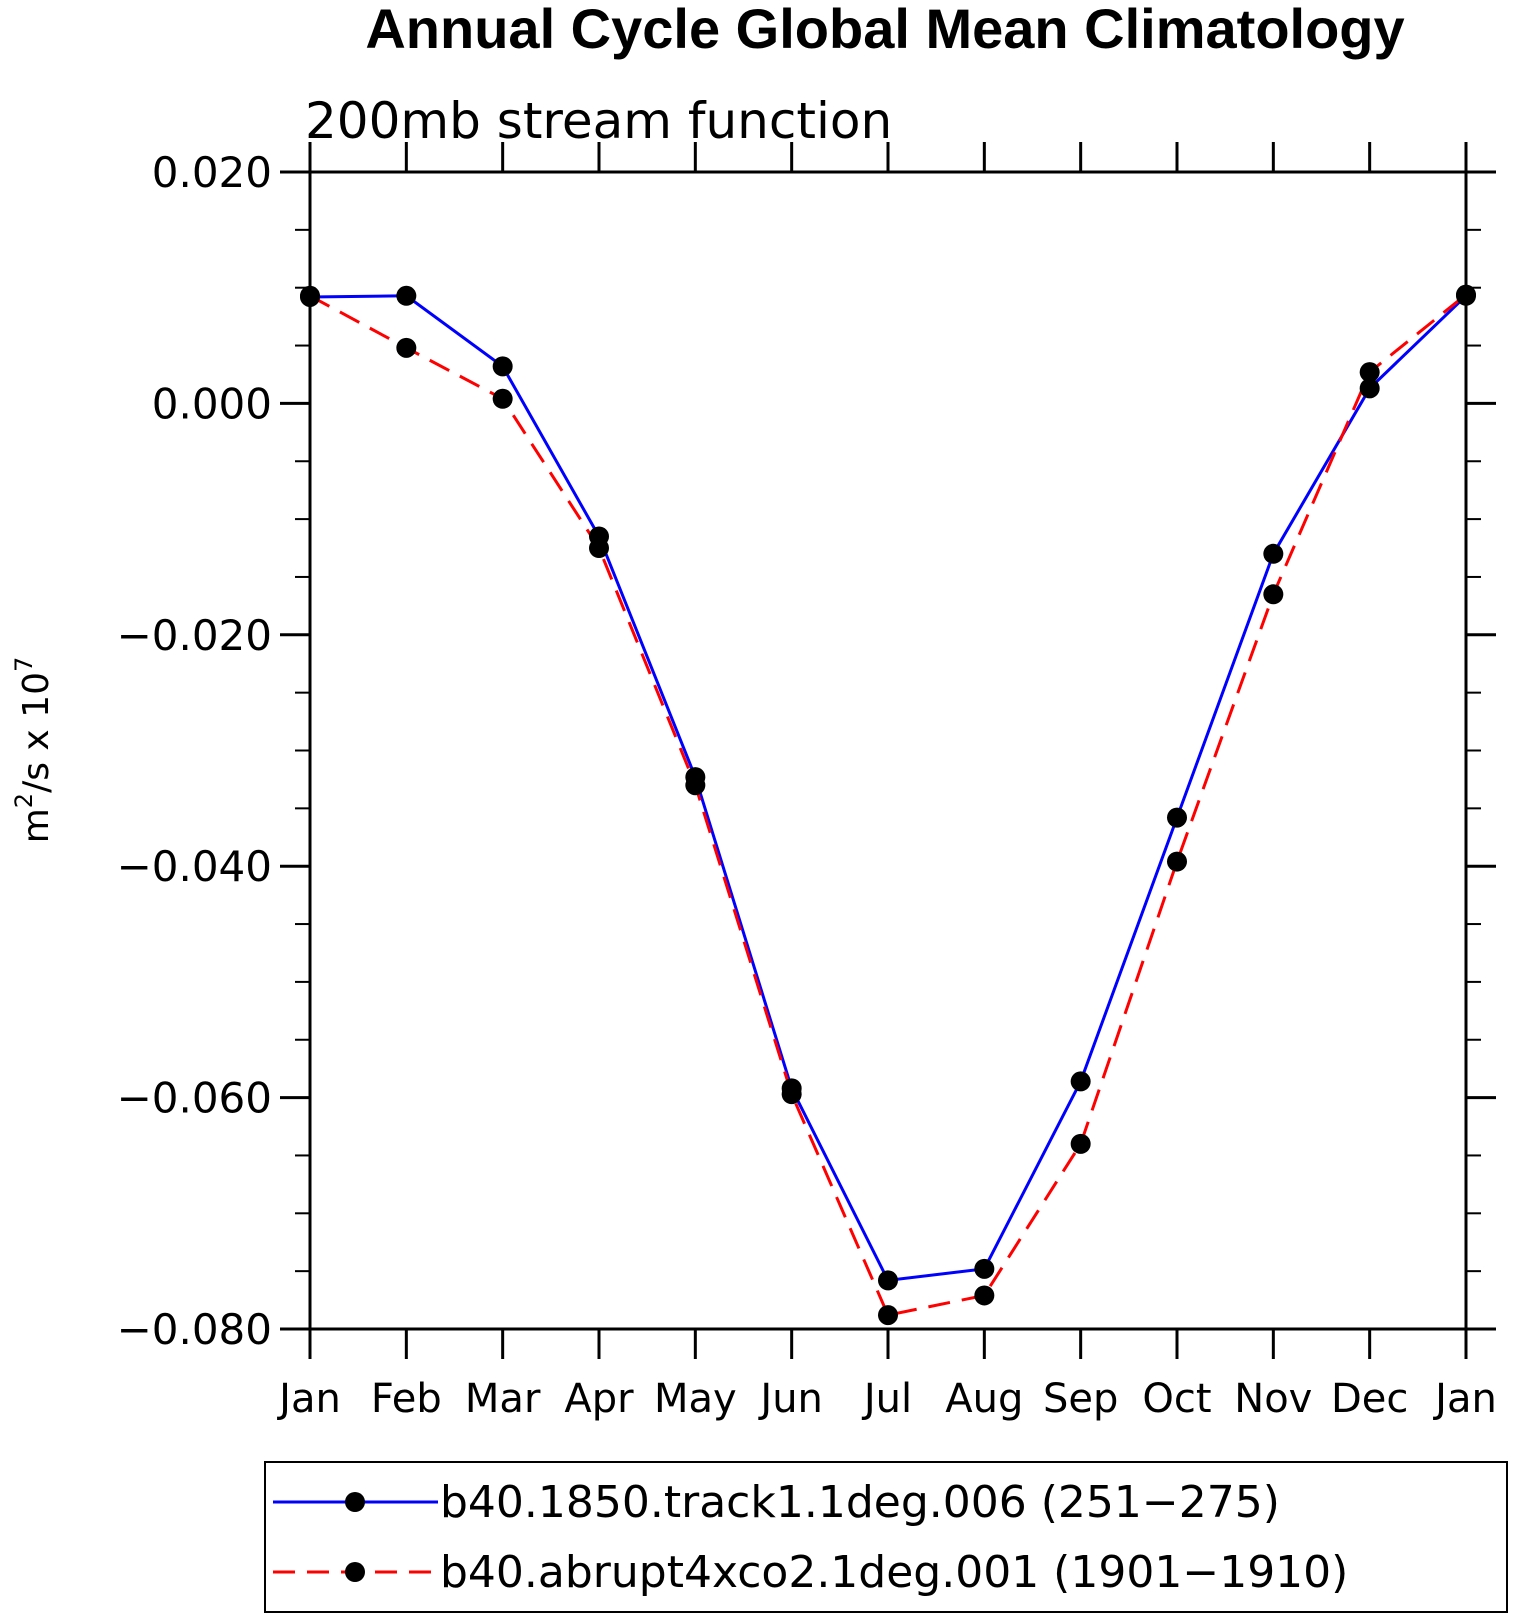 This screenshot has width=1515, height=1620. I want to click on chart-subtitle: 200mb stream function, so click(598, 121).